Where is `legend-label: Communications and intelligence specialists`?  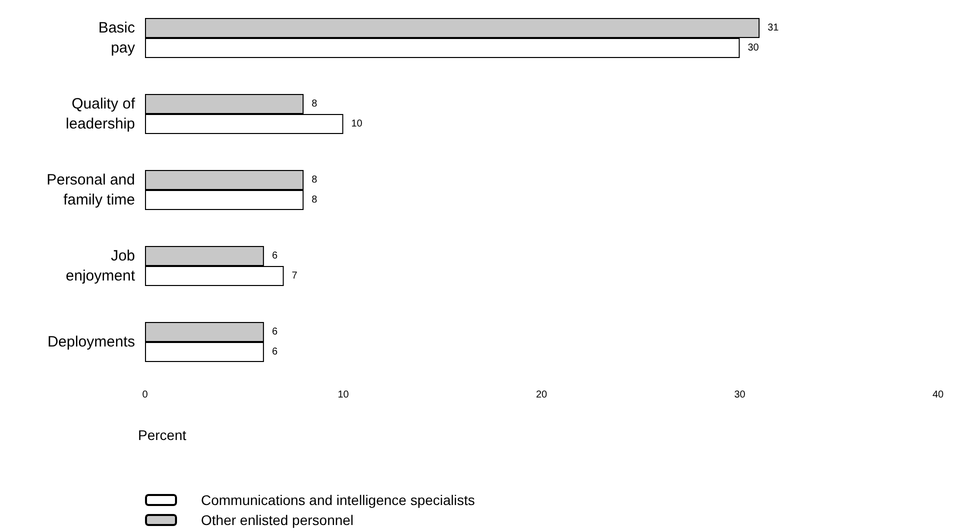
legend-label: Communications and intelligence specialists is located at coordinates (338, 500).